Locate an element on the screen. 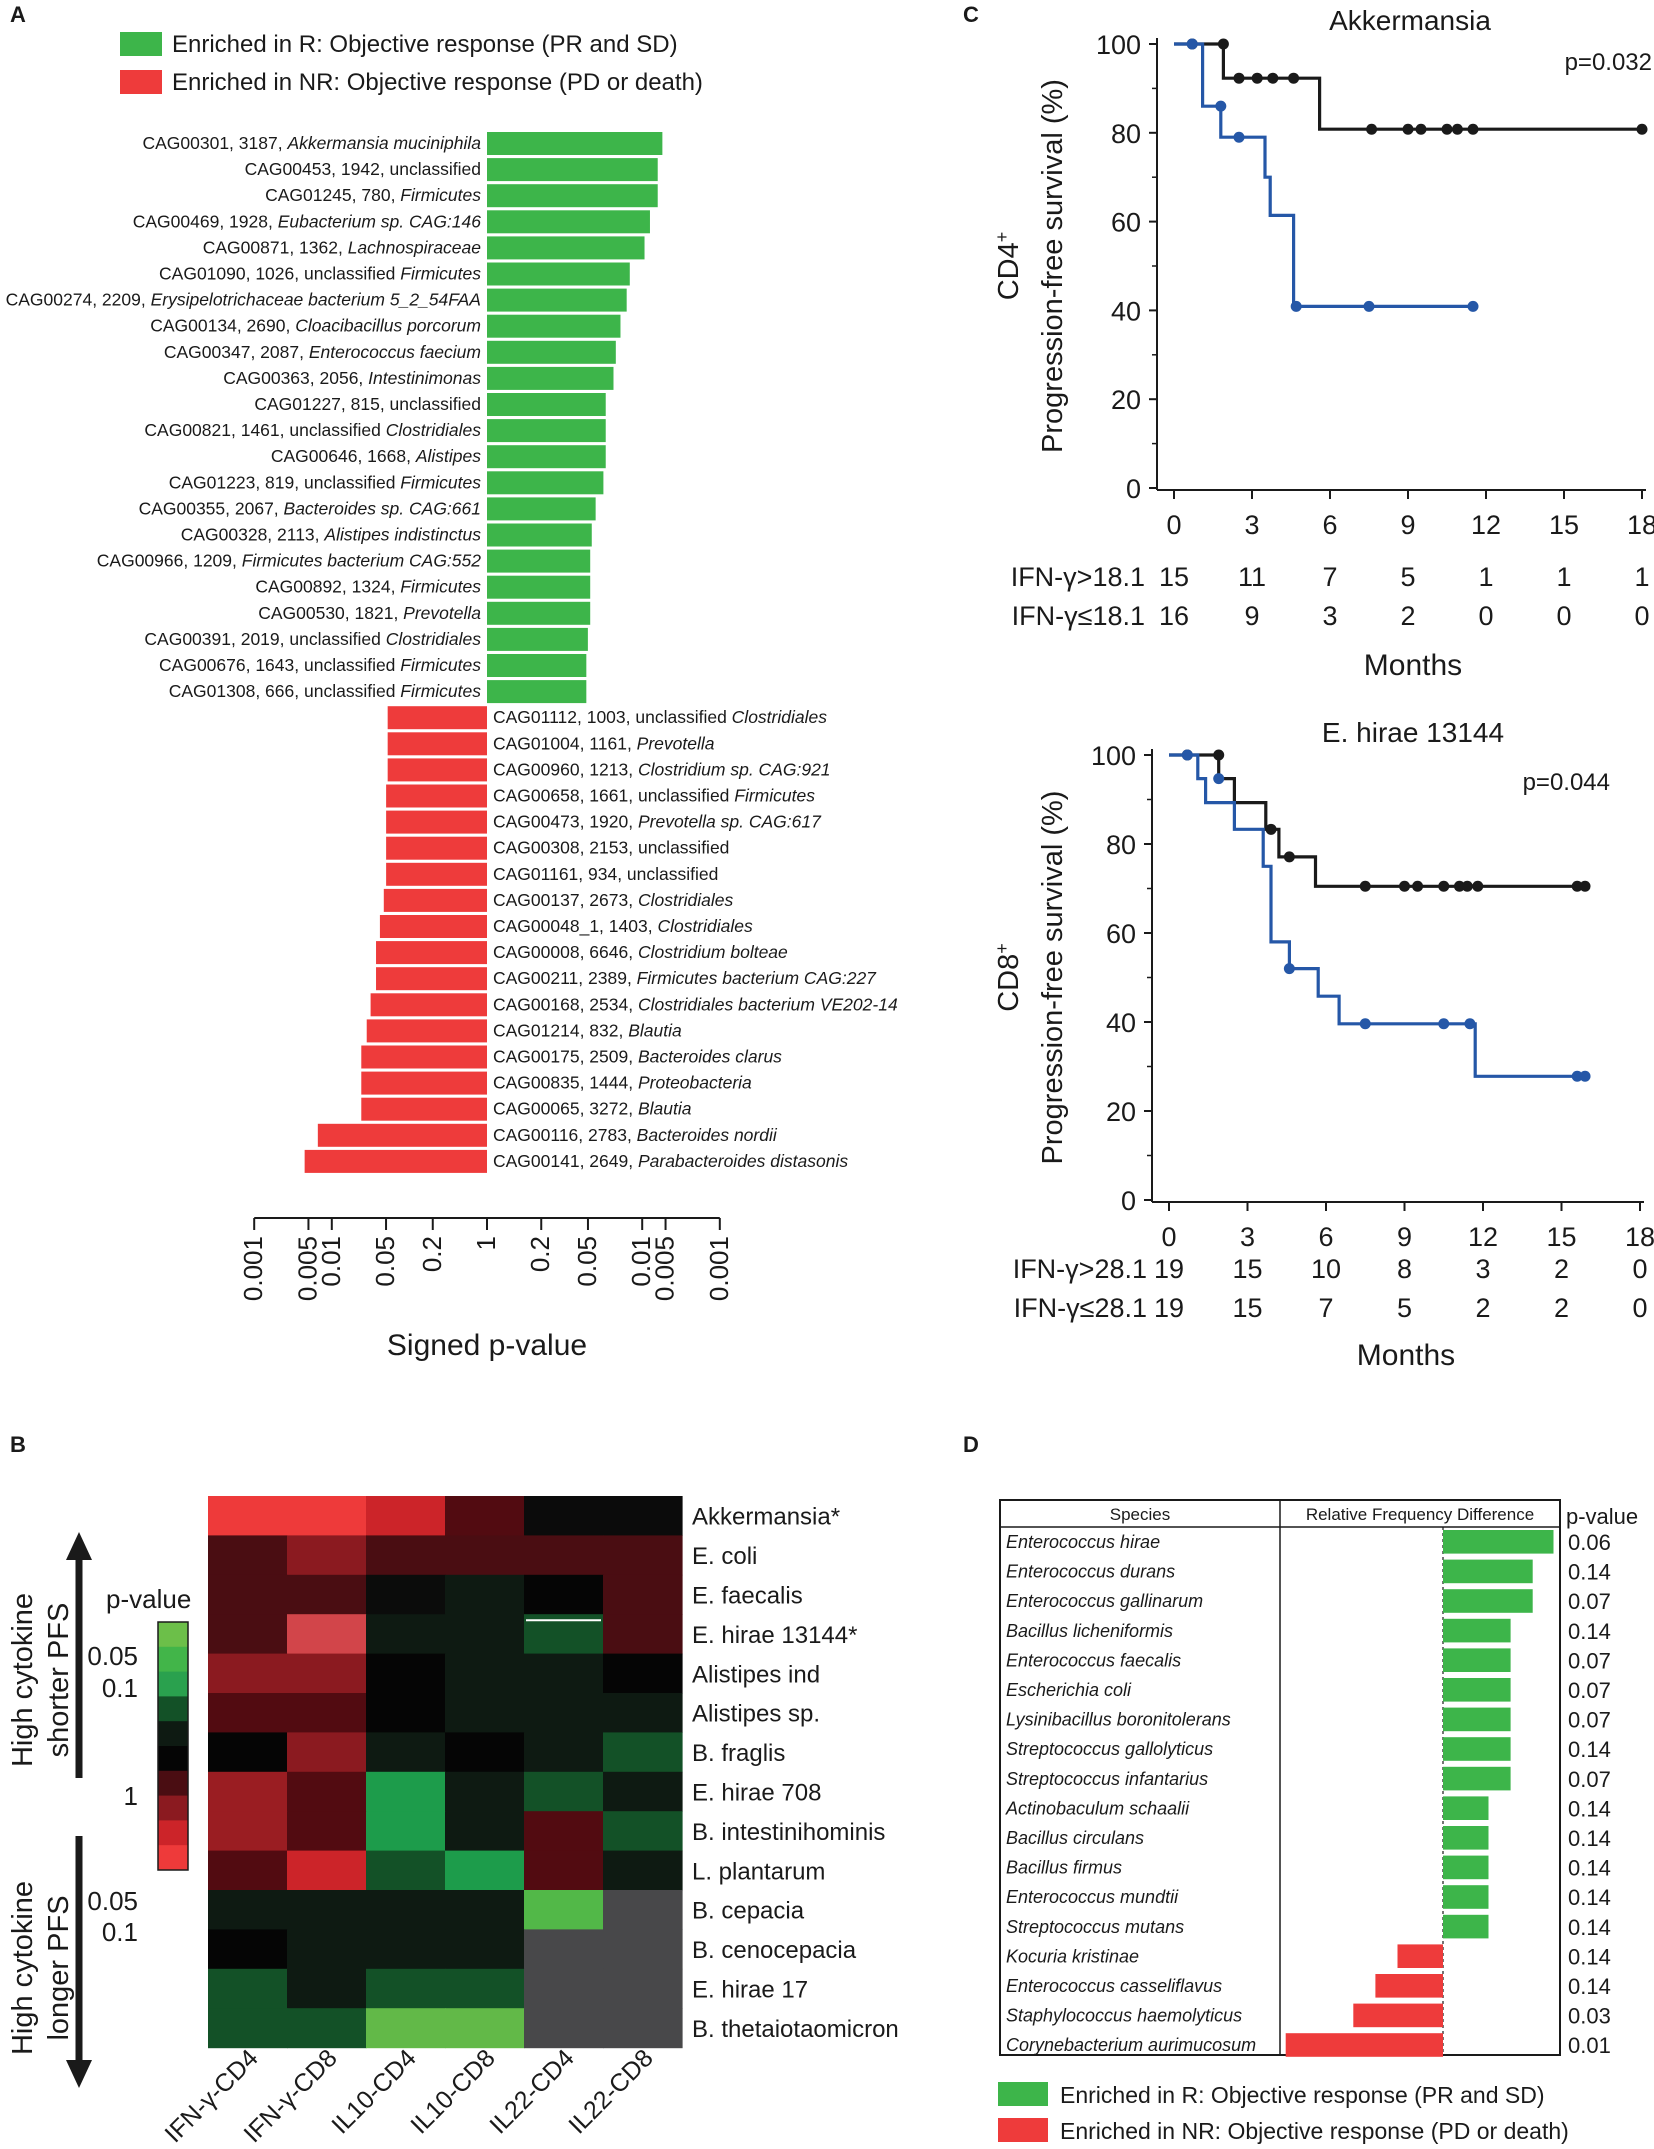  legend-swatch is located at coordinates (1023, 2130).